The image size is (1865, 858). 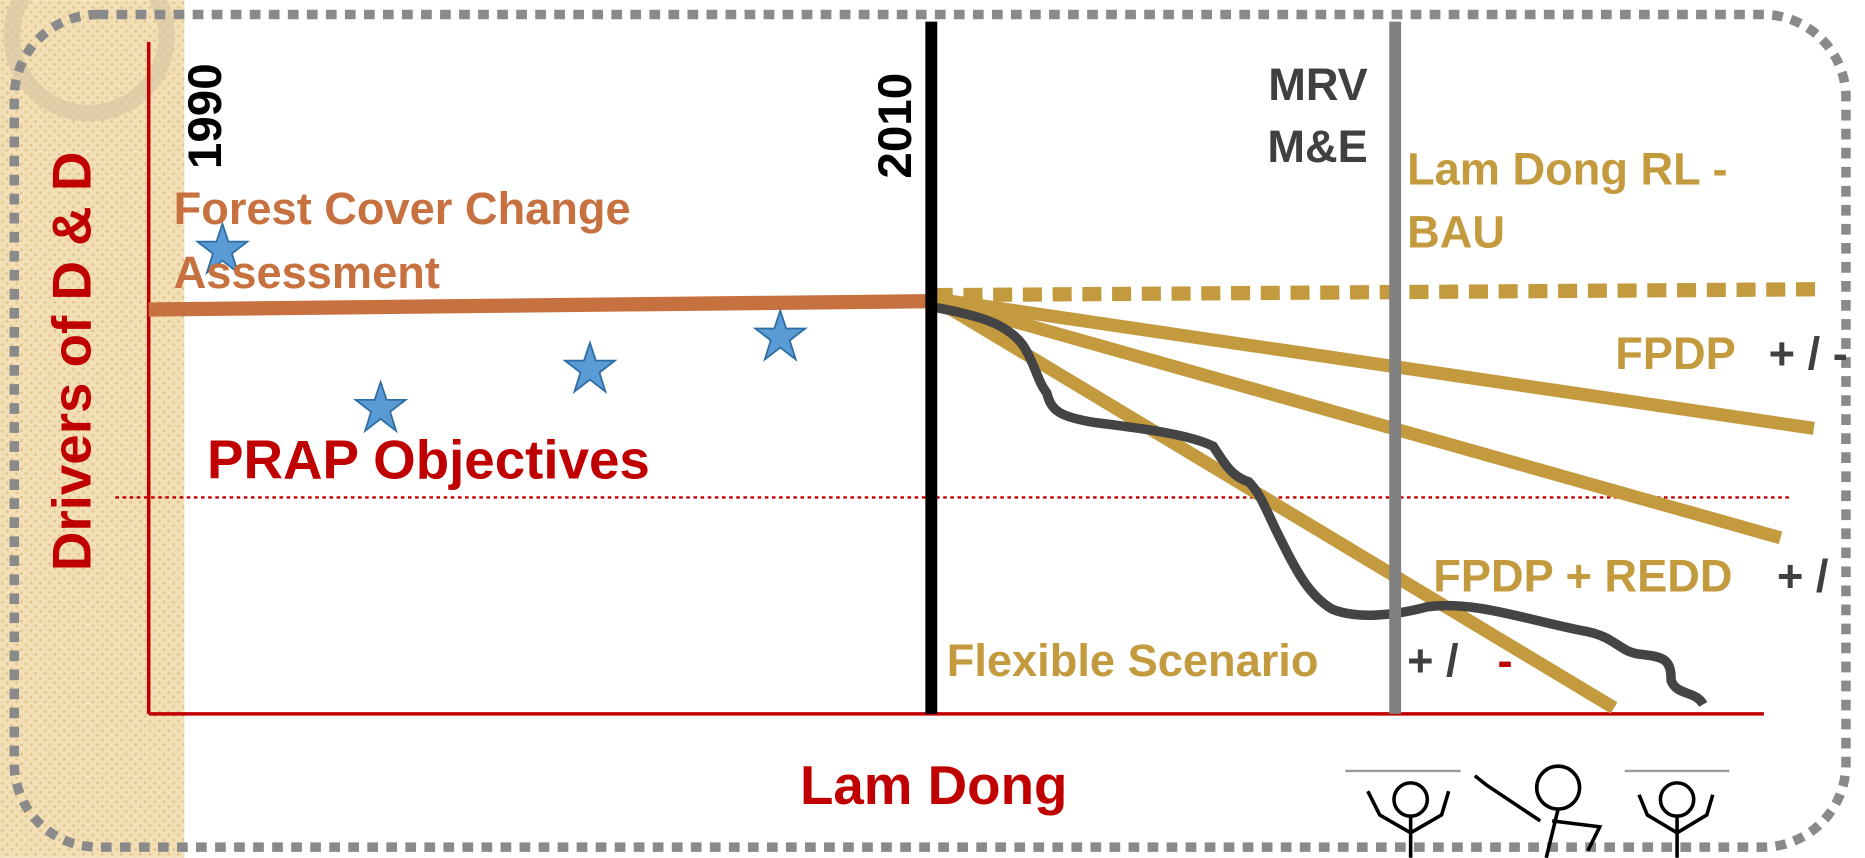 I want to click on forest-cover-label: Forest Cover Change, so click(x=402, y=208).